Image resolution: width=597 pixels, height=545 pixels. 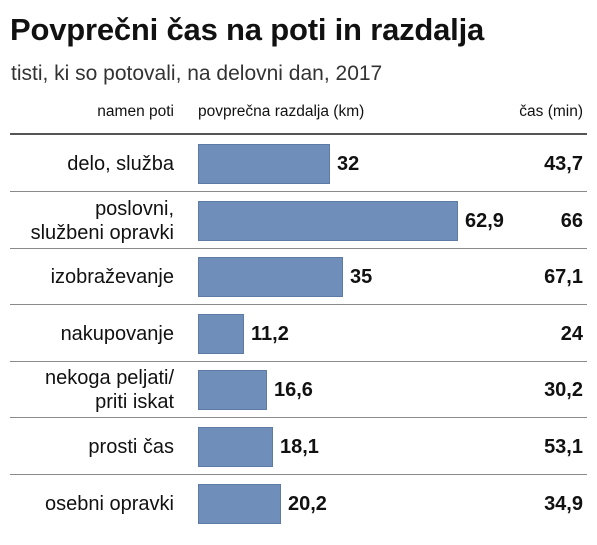 What do you see at coordinates (307, 504) in the screenshot?
I see `distance-value: 20,2` at bounding box center [307, 504].